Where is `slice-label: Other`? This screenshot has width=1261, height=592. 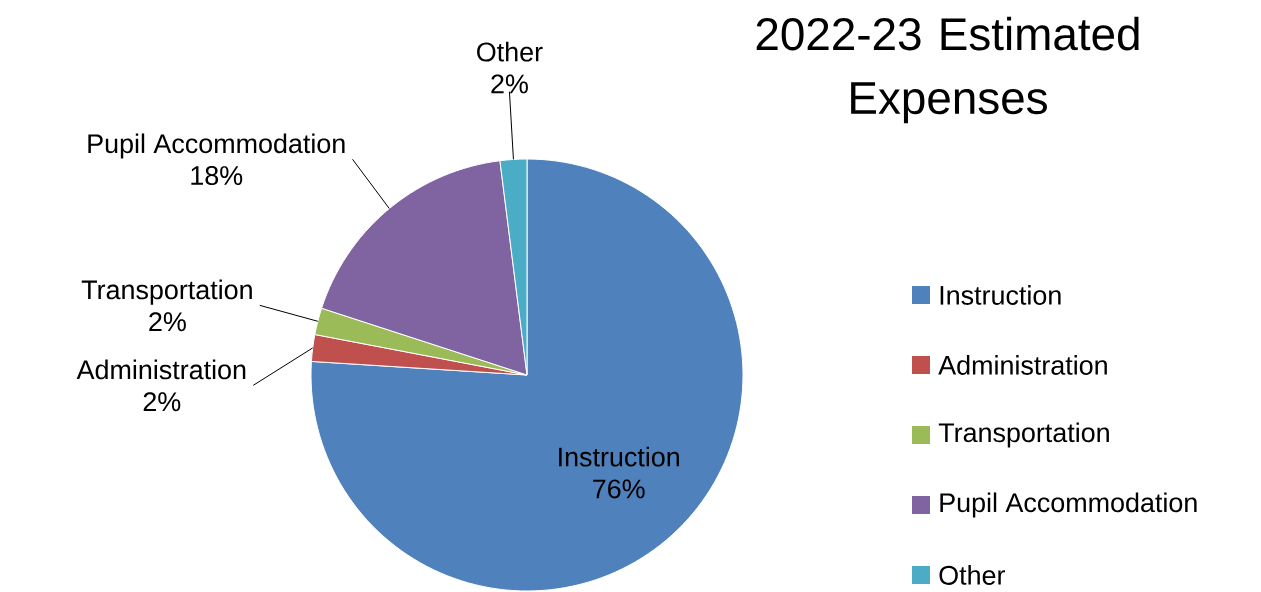 slice-label: Other is located at coordinates (510, 51).